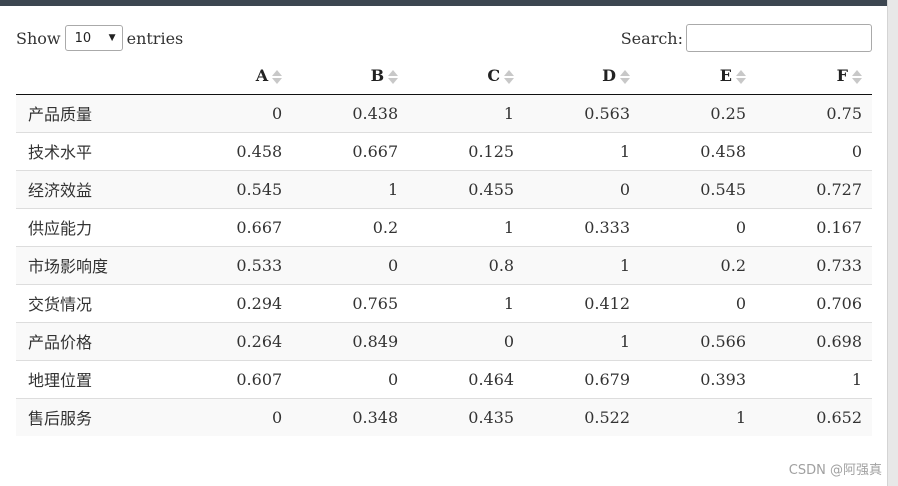 This screenshot has width=898, height=486. I want to click on vertical-scrollbar, so click(892, 243).